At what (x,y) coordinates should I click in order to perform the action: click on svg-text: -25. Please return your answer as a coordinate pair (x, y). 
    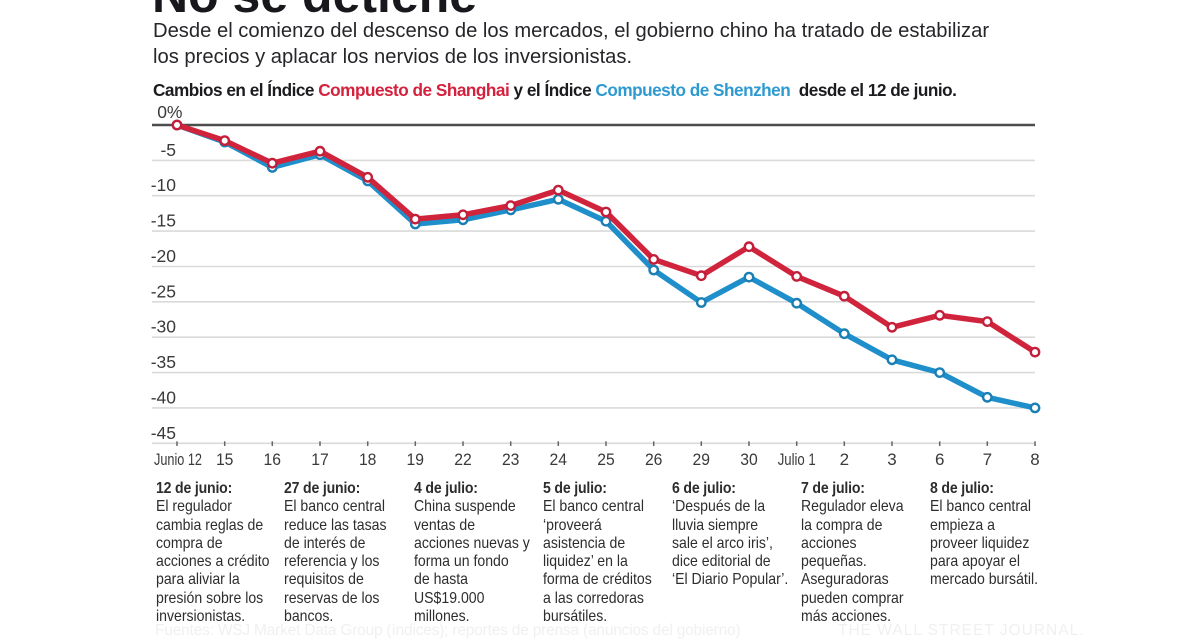
    Looking at the image, I should click on (163, 291).